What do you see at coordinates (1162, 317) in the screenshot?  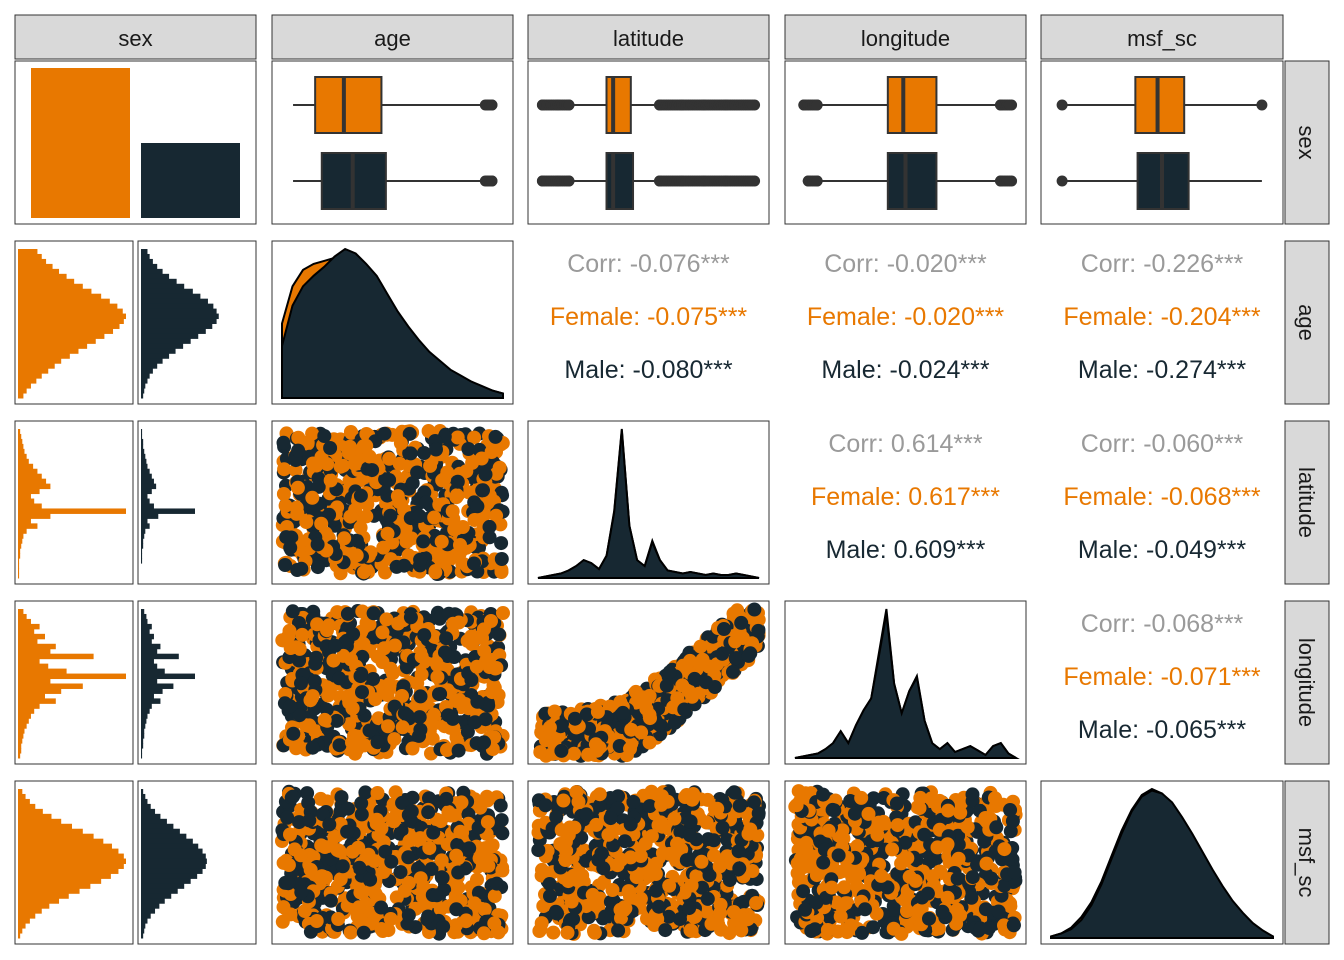 I see `corr-female: Female: -0.204***` at bounding box center [1162, 317].